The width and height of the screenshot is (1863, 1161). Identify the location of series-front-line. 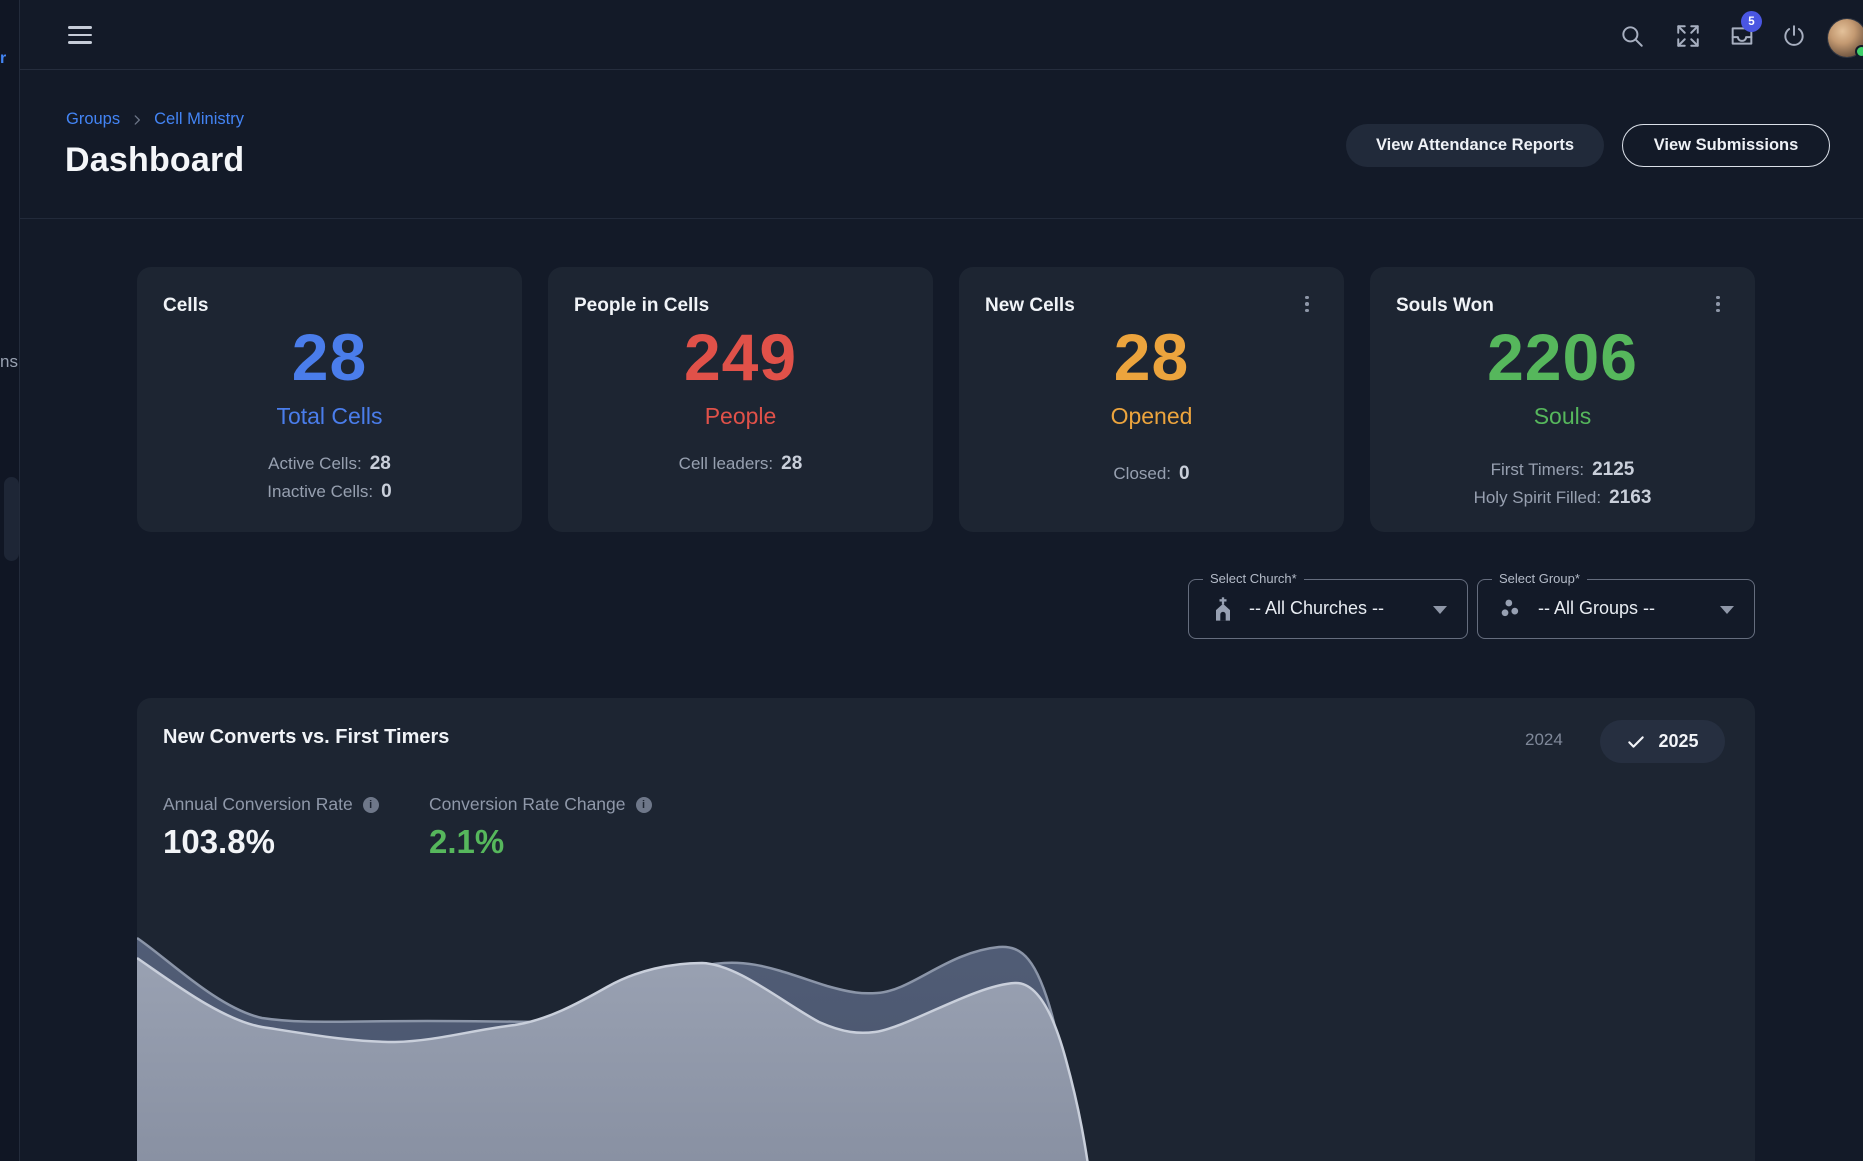
(613, 1058).